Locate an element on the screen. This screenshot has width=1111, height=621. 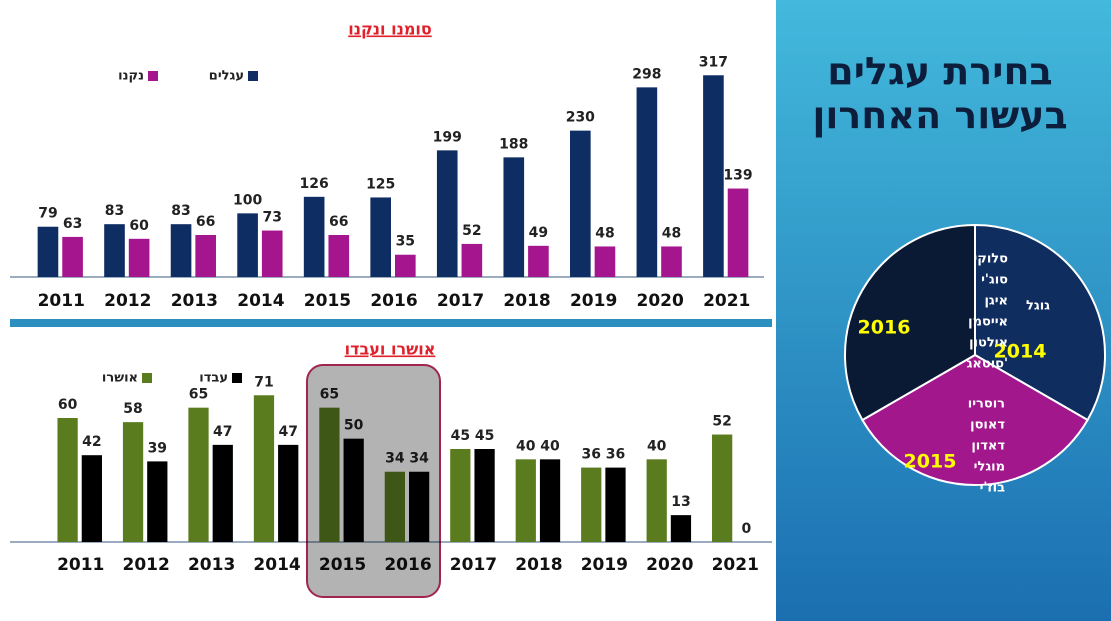
legend-label: אושרו is located at coordinates (120, 378).